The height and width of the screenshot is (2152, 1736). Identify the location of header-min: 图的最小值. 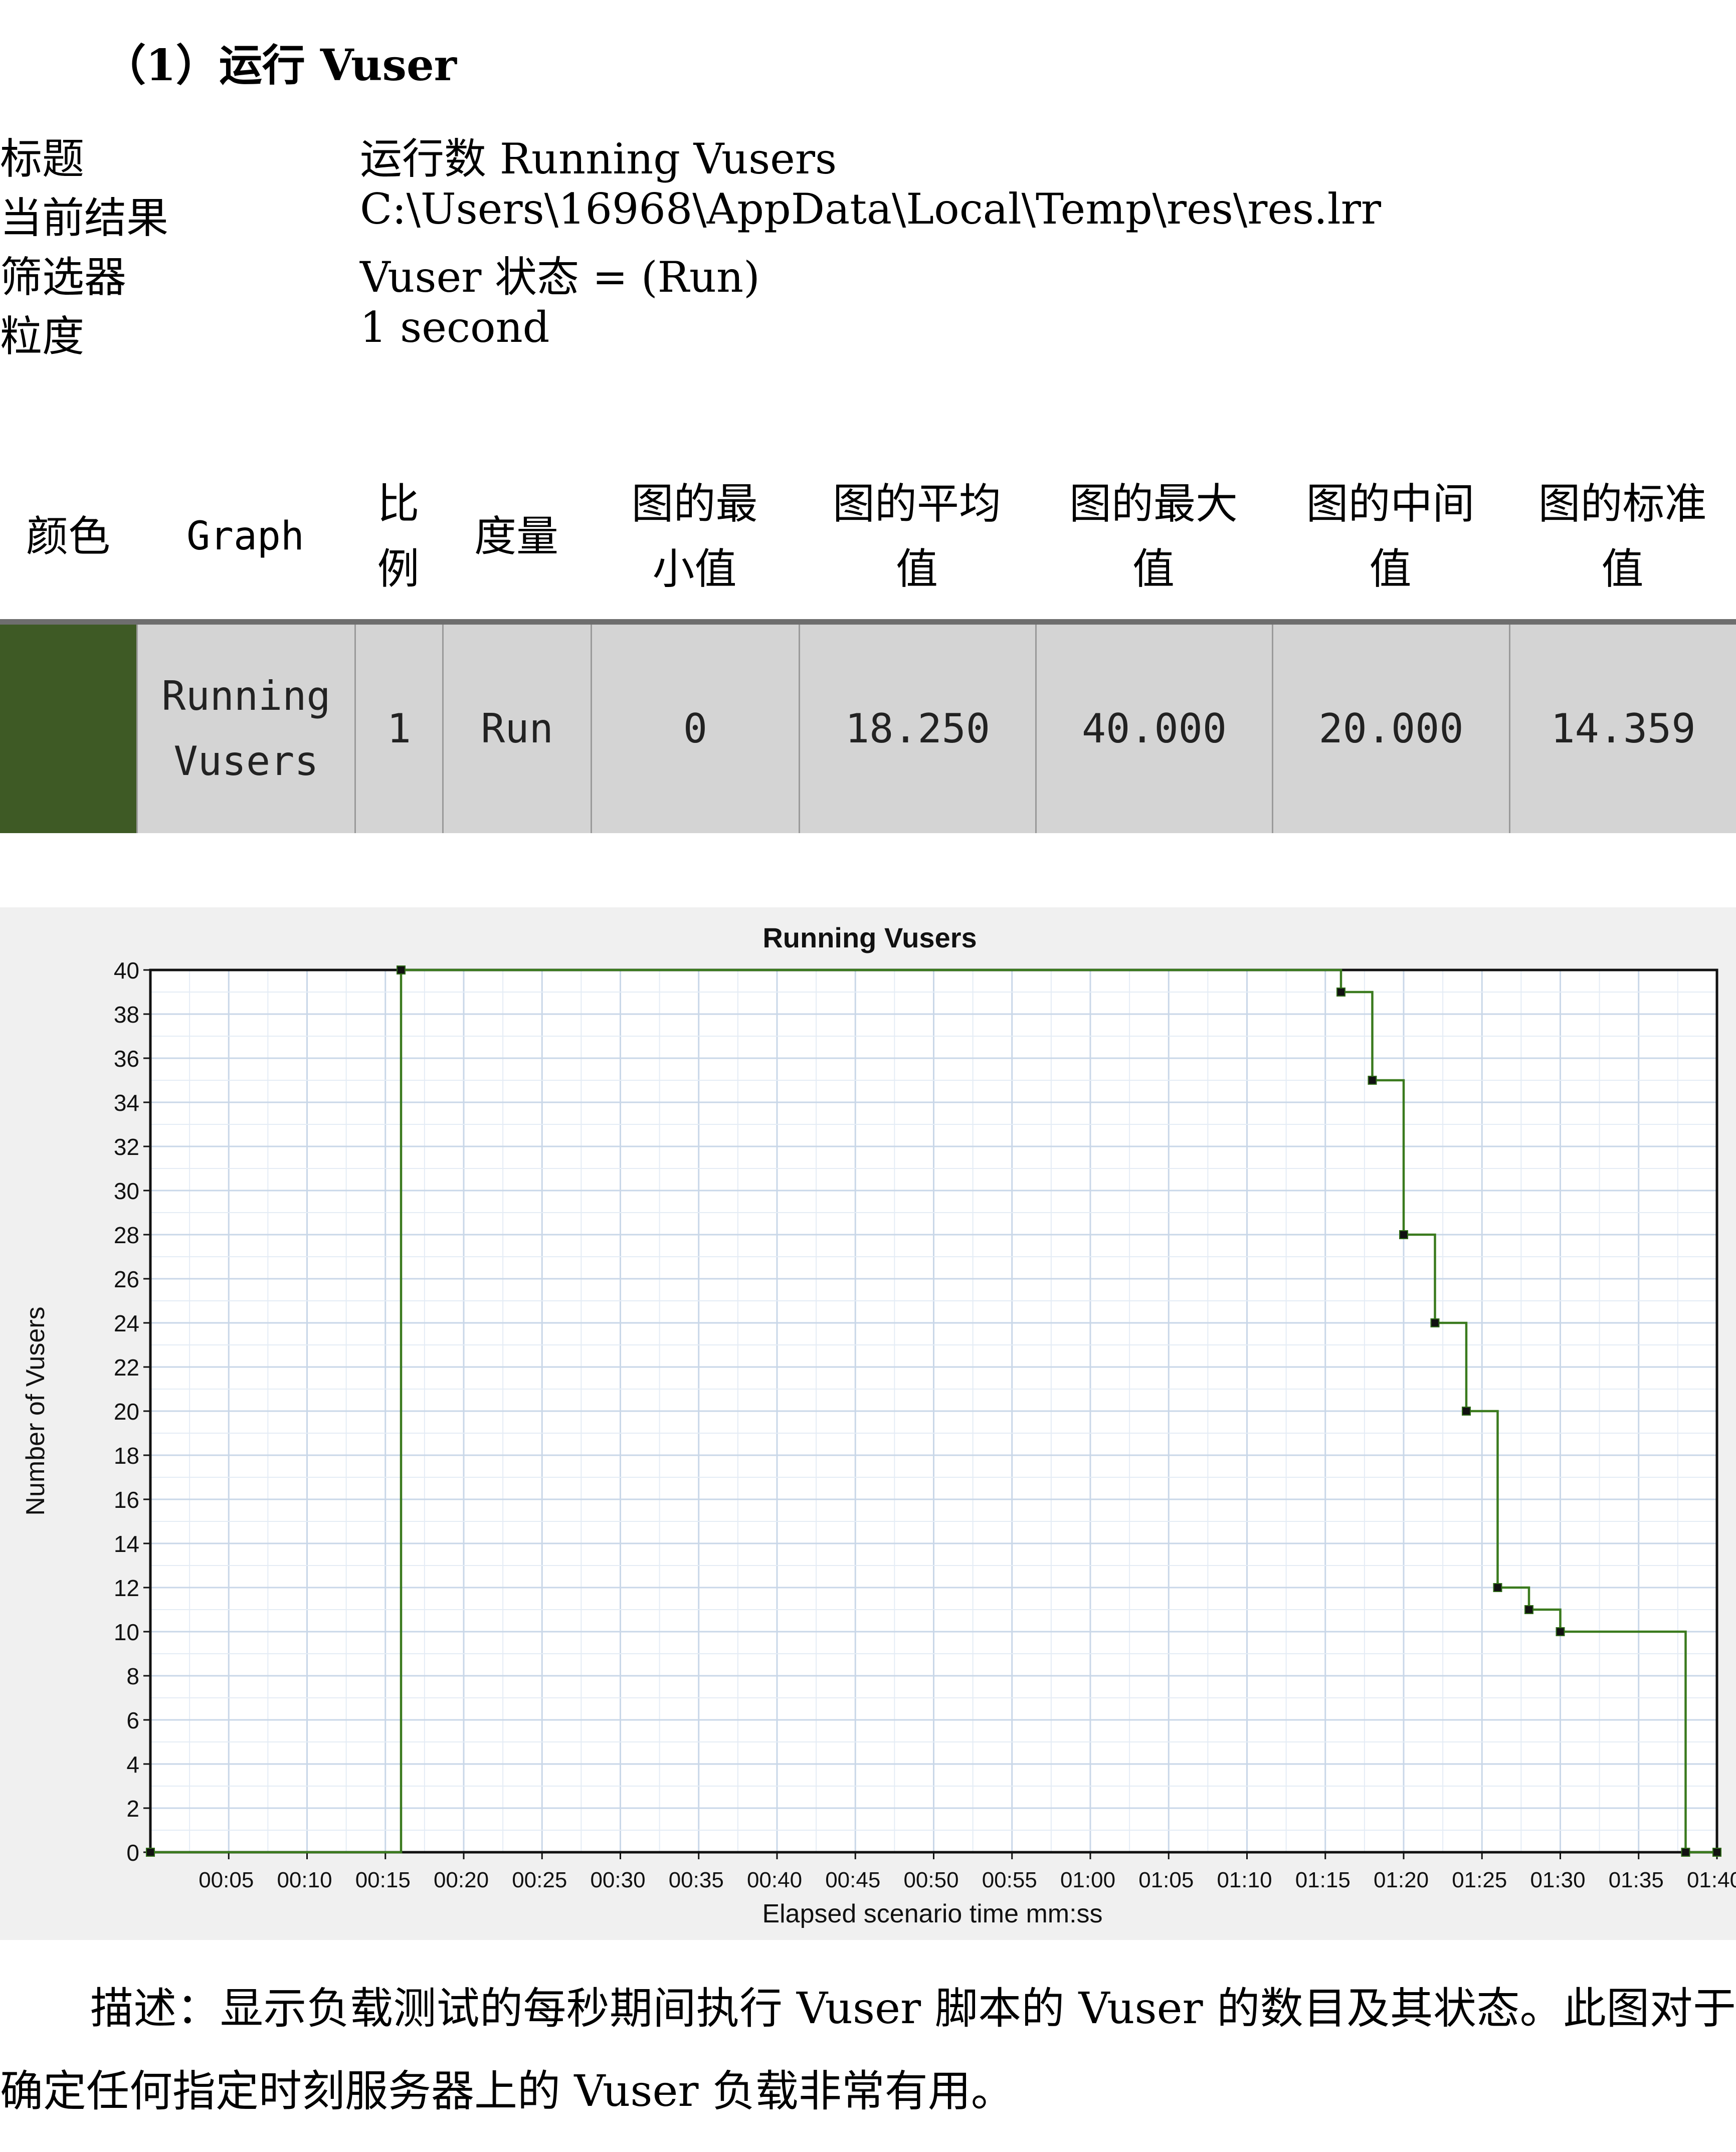
(694, 536).